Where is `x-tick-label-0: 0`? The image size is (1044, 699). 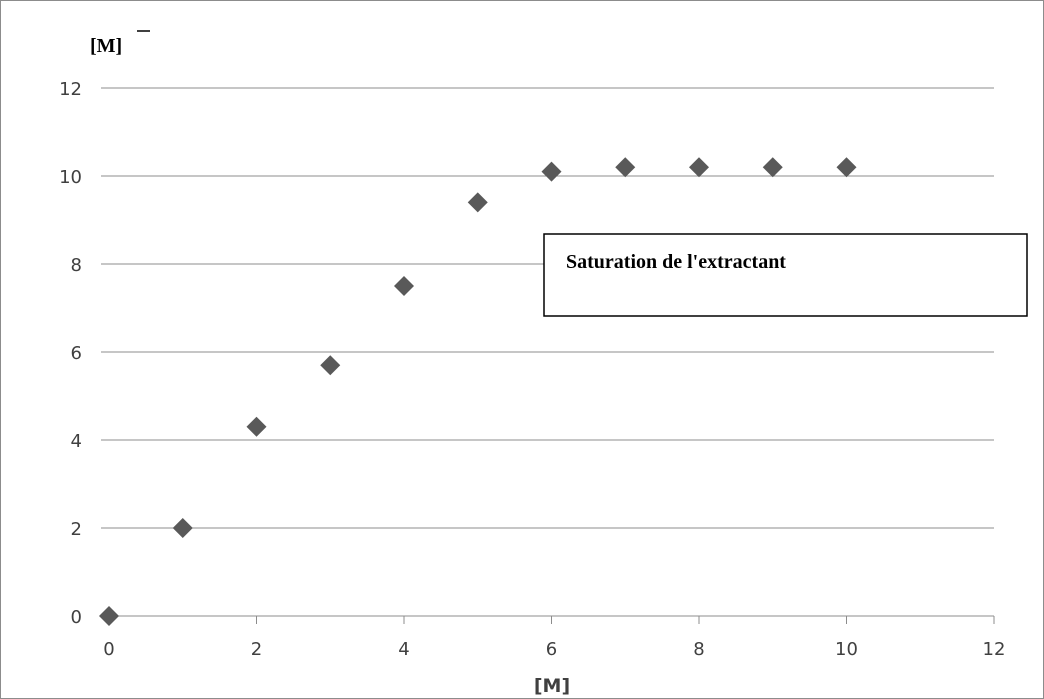
x-tick-label-0: 0 is located at coordinates (108, 649).